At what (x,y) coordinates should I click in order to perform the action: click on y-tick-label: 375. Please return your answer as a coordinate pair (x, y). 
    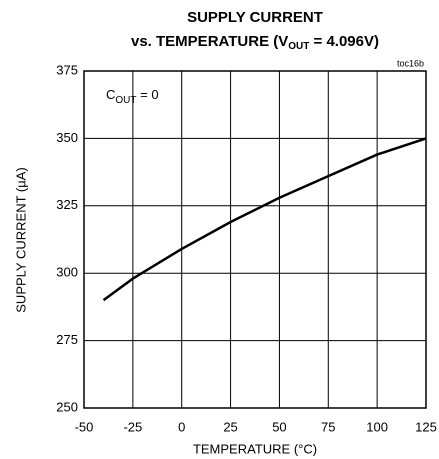
    Looking at the image, I should click on (67, 69).